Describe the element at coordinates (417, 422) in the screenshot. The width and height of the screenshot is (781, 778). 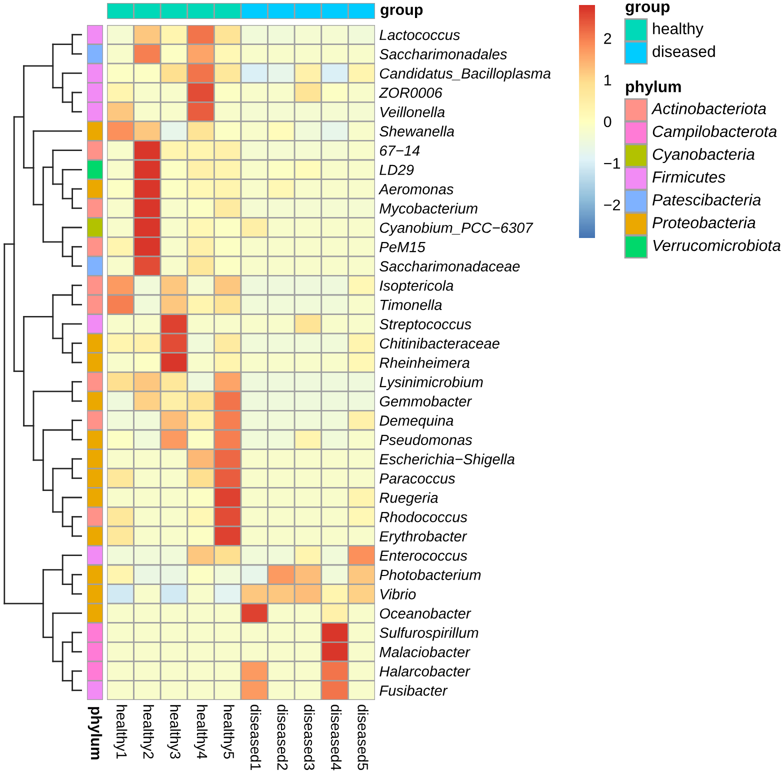
I see `y-tick-label: Demequina` at that location.